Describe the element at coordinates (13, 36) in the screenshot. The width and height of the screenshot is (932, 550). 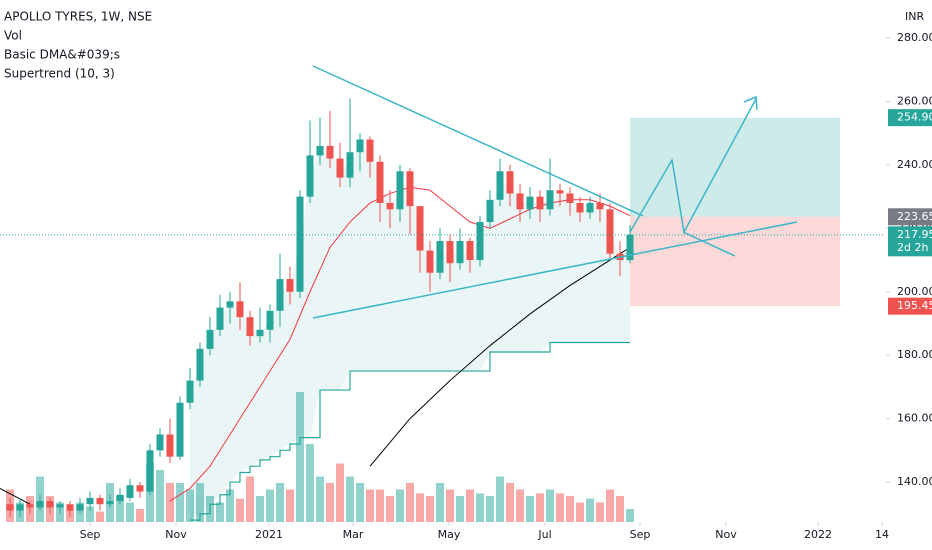
I see `indicator-label: Vol` at that location.